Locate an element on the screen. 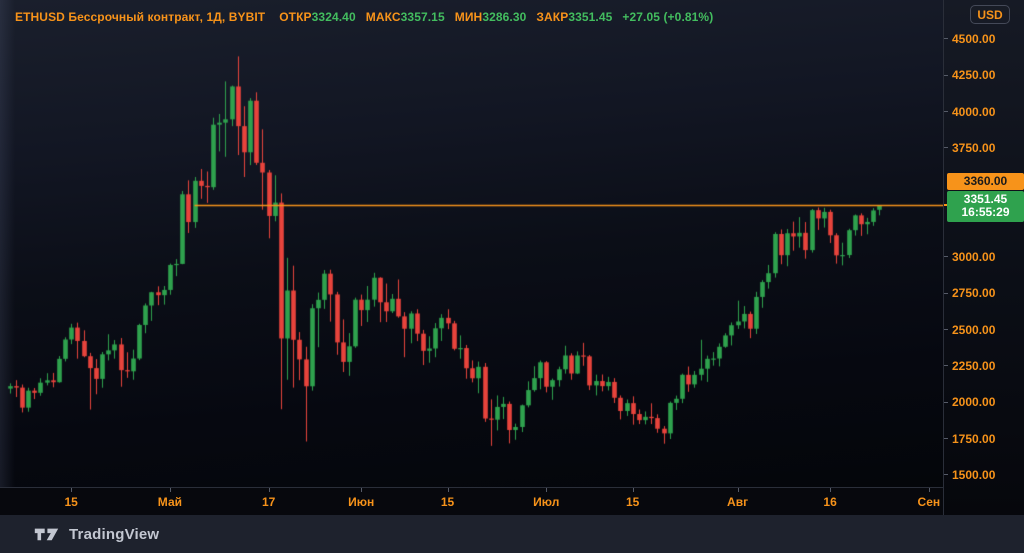  bar-countdown: 16:55:29 is located at coordinates (985, 211).